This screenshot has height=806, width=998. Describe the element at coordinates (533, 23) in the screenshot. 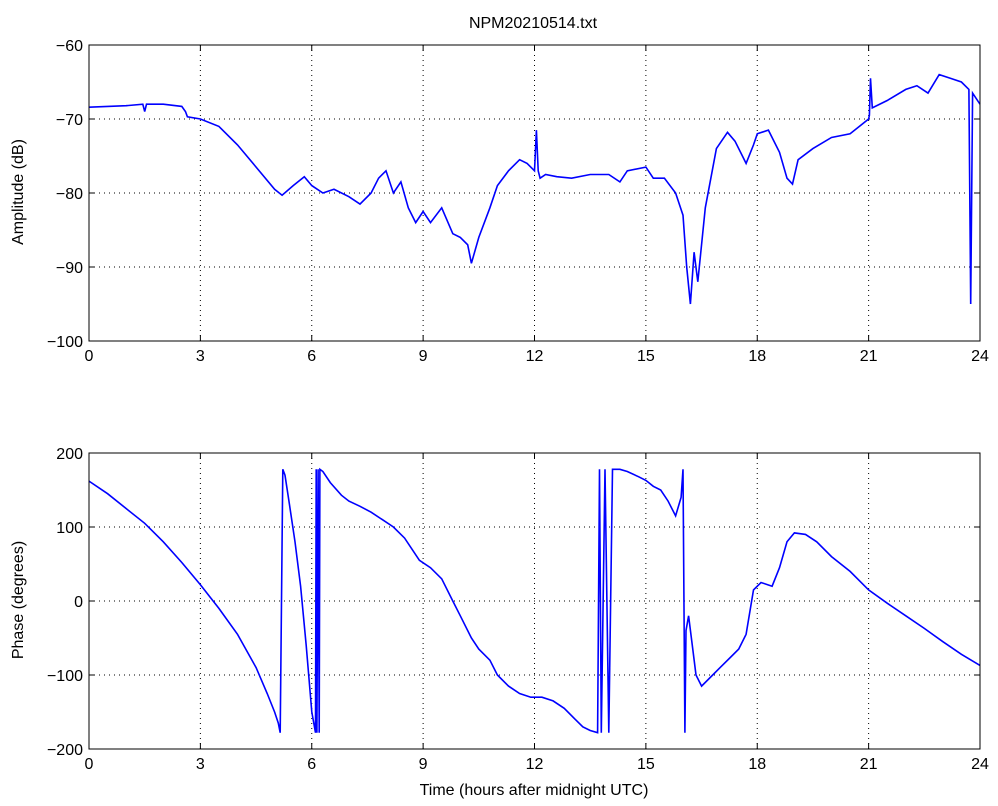

I see `chart-title: NPM20210514.txt` at that location.